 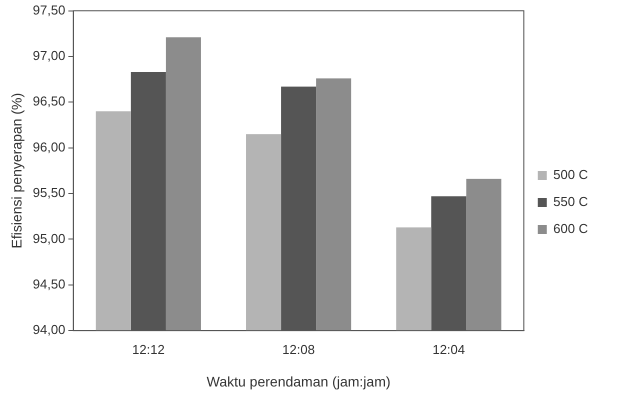 I want to click on y-tick-label: 95,50, so click(x=49, y=192).